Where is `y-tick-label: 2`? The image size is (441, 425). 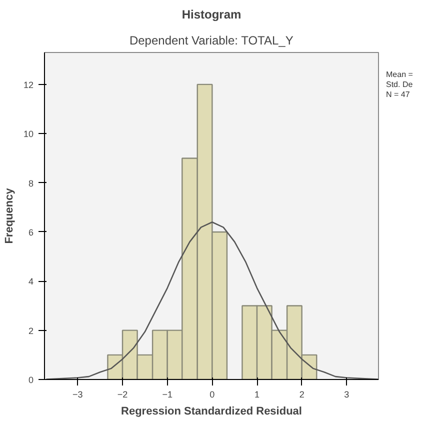
y-tick-label: 2 is located at coordinates (31, 331).